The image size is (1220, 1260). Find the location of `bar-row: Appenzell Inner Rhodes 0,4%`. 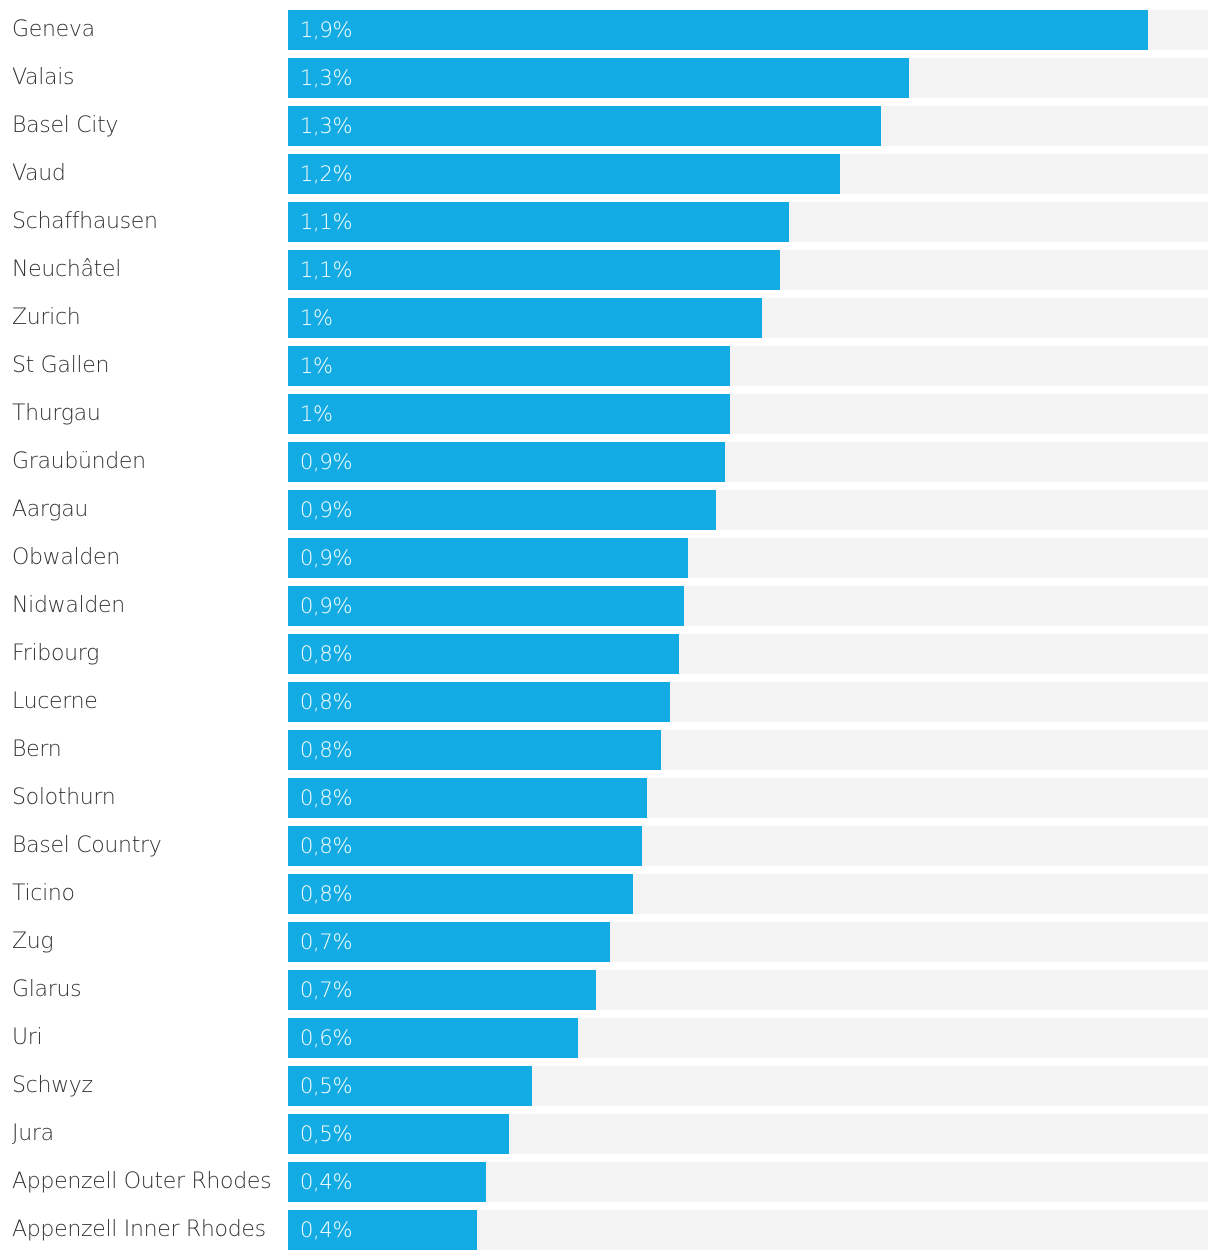

bar-row: Appenzell Inner Rhodes 0,4% is located at coordinates (610, 1230).